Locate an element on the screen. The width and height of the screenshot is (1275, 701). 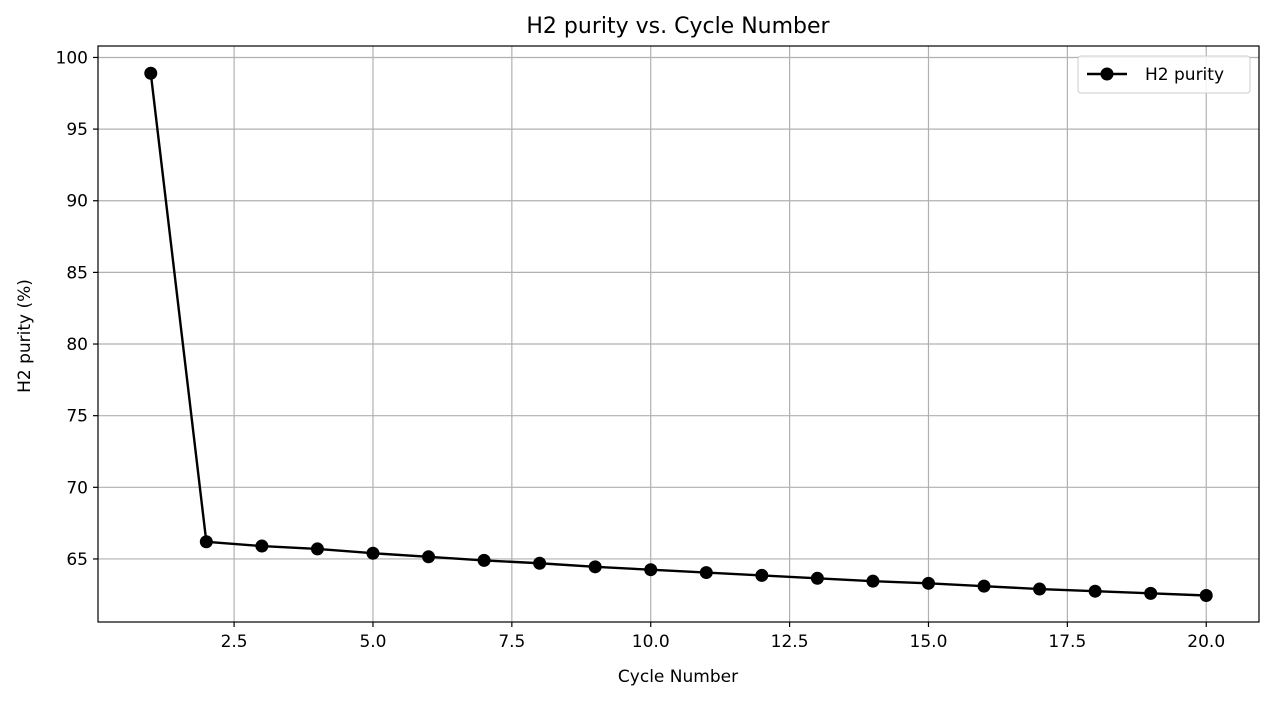
y-tick-label: 95 is located at coordinates (77, 130).